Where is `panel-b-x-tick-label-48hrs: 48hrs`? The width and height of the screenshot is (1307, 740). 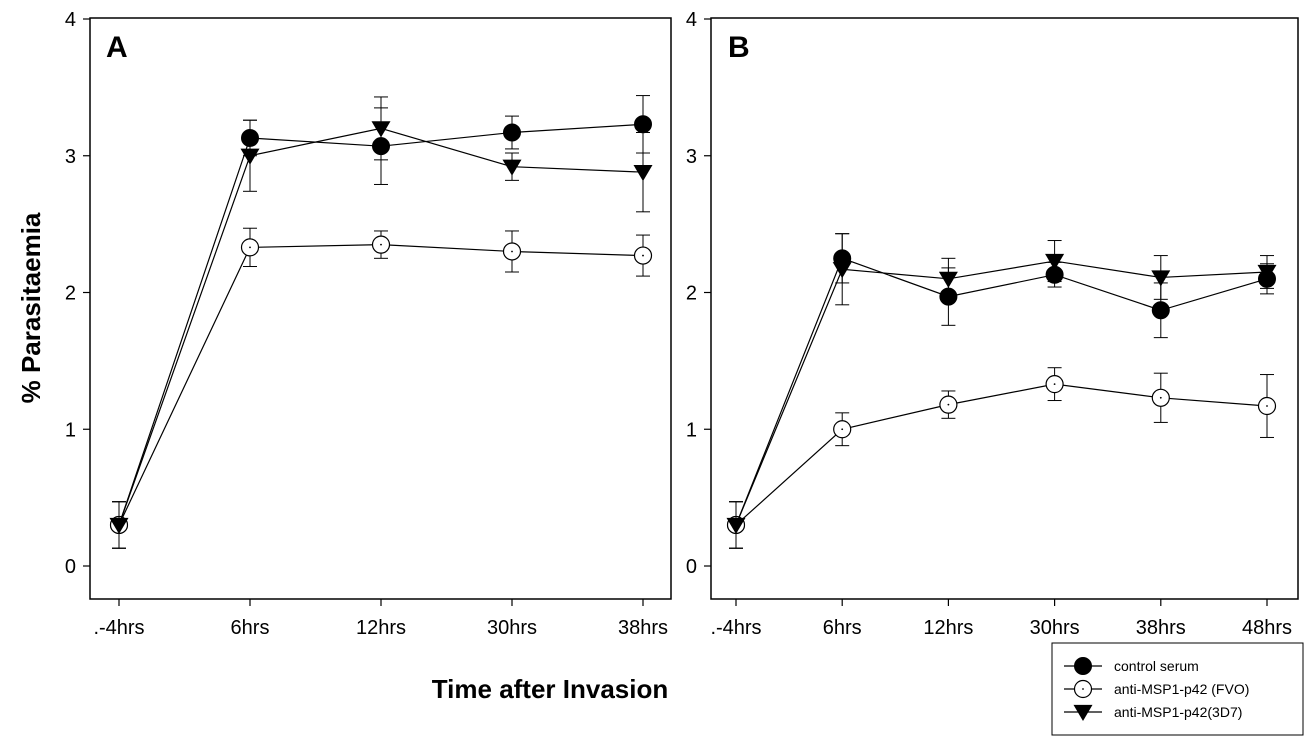
panel-b-x-tick-label-48hrs: 48hrs is located at coordinates (1267, 628).